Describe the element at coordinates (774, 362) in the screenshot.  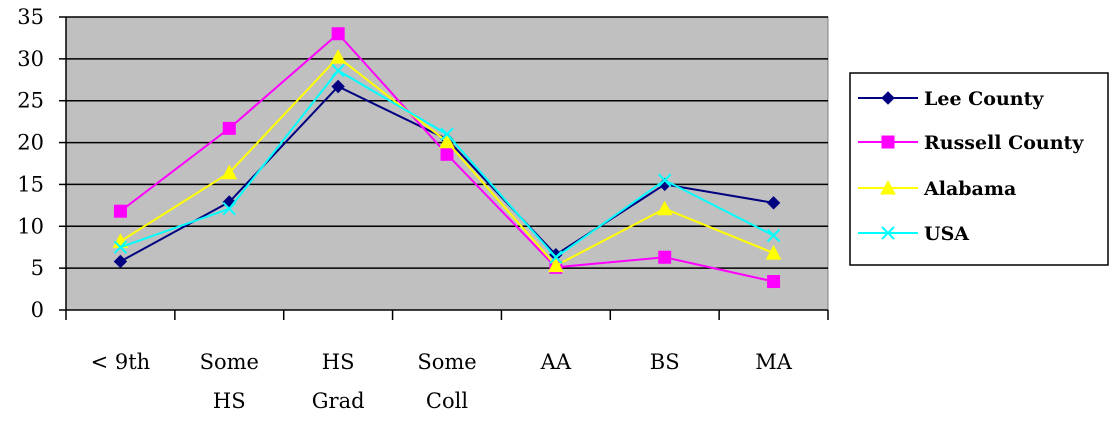
I see `x-tick-label: MA` at that location.